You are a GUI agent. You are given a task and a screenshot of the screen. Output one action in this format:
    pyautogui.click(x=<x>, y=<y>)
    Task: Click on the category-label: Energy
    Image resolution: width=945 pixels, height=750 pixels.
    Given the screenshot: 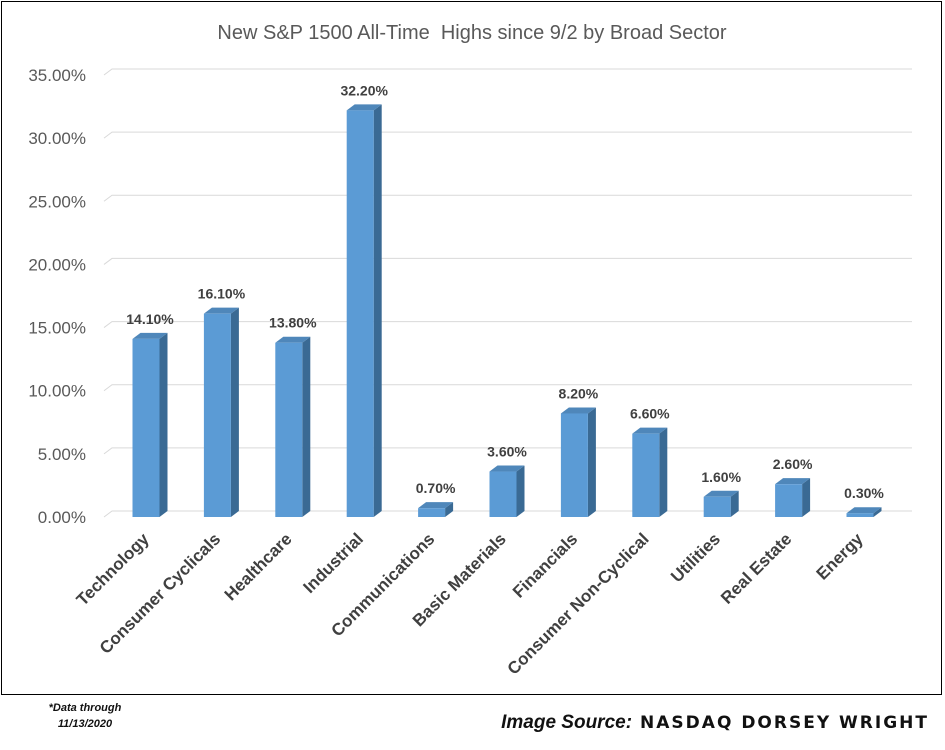 What is the action you would take?
    pyautogui.click(x=840, y=556)
    